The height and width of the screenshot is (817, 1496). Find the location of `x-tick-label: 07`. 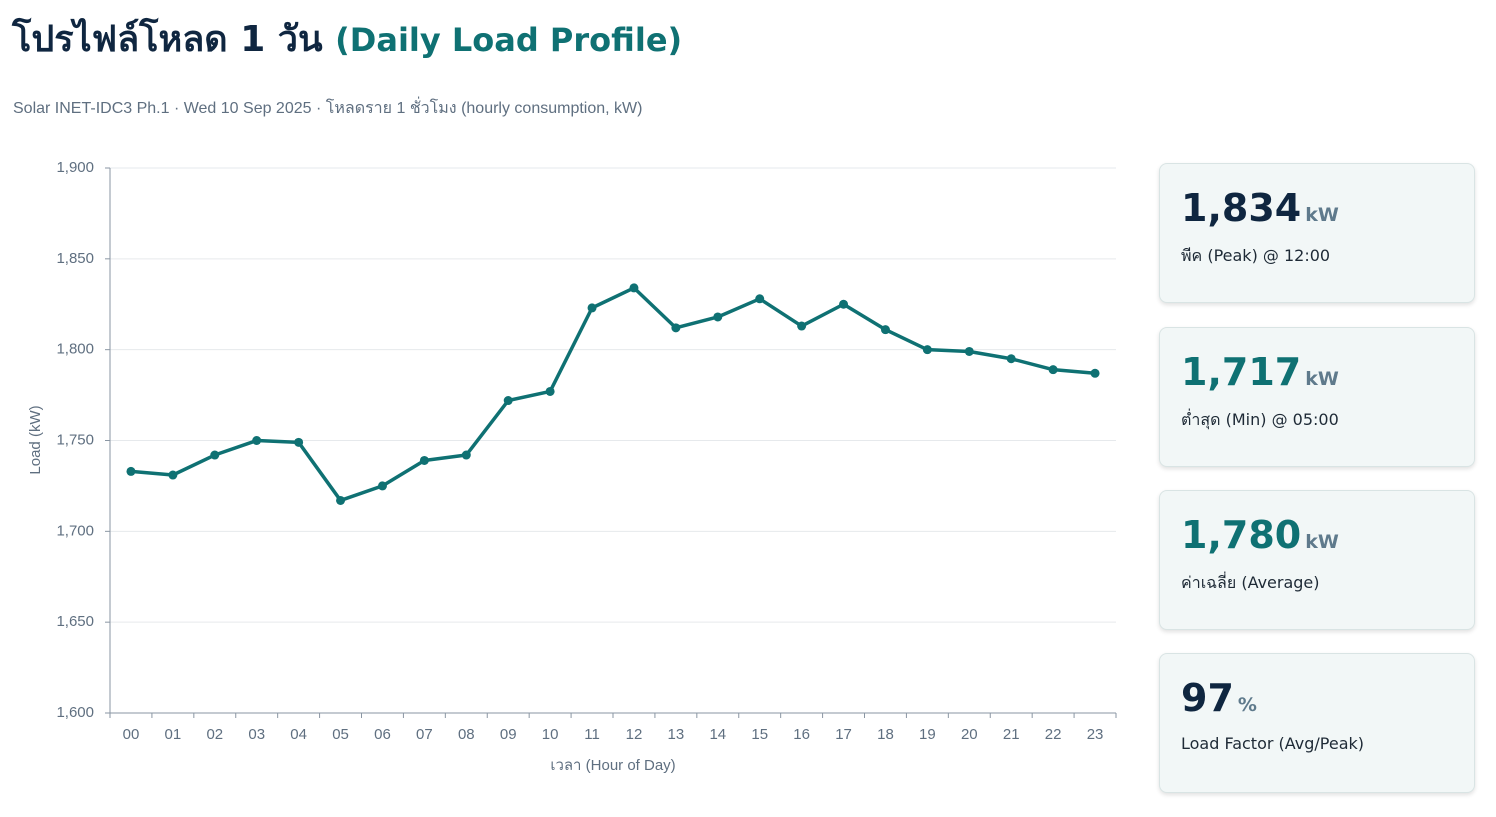

x-tick-label: 07 is located at coordinates (424, 734).